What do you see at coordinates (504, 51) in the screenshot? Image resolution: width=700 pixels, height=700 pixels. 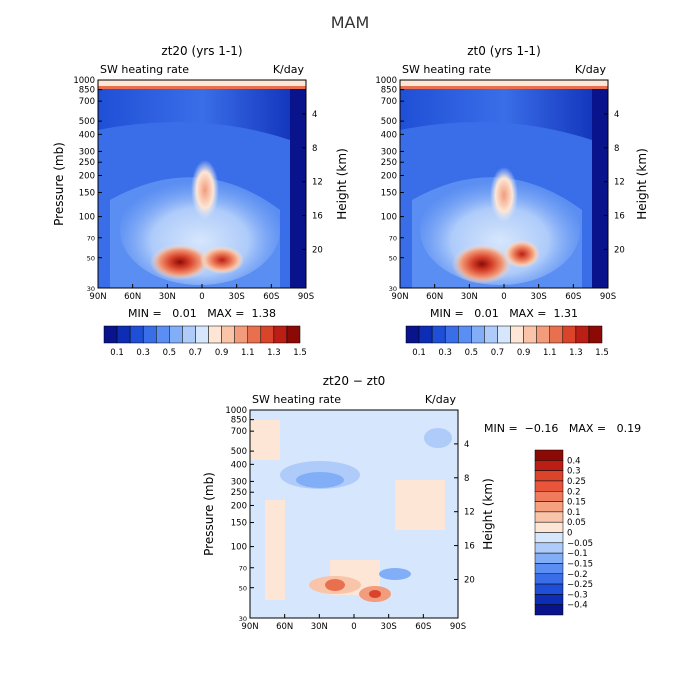 I see `panel-title: zt0 (yrs 1-1)` at bounding box center [504, 51].